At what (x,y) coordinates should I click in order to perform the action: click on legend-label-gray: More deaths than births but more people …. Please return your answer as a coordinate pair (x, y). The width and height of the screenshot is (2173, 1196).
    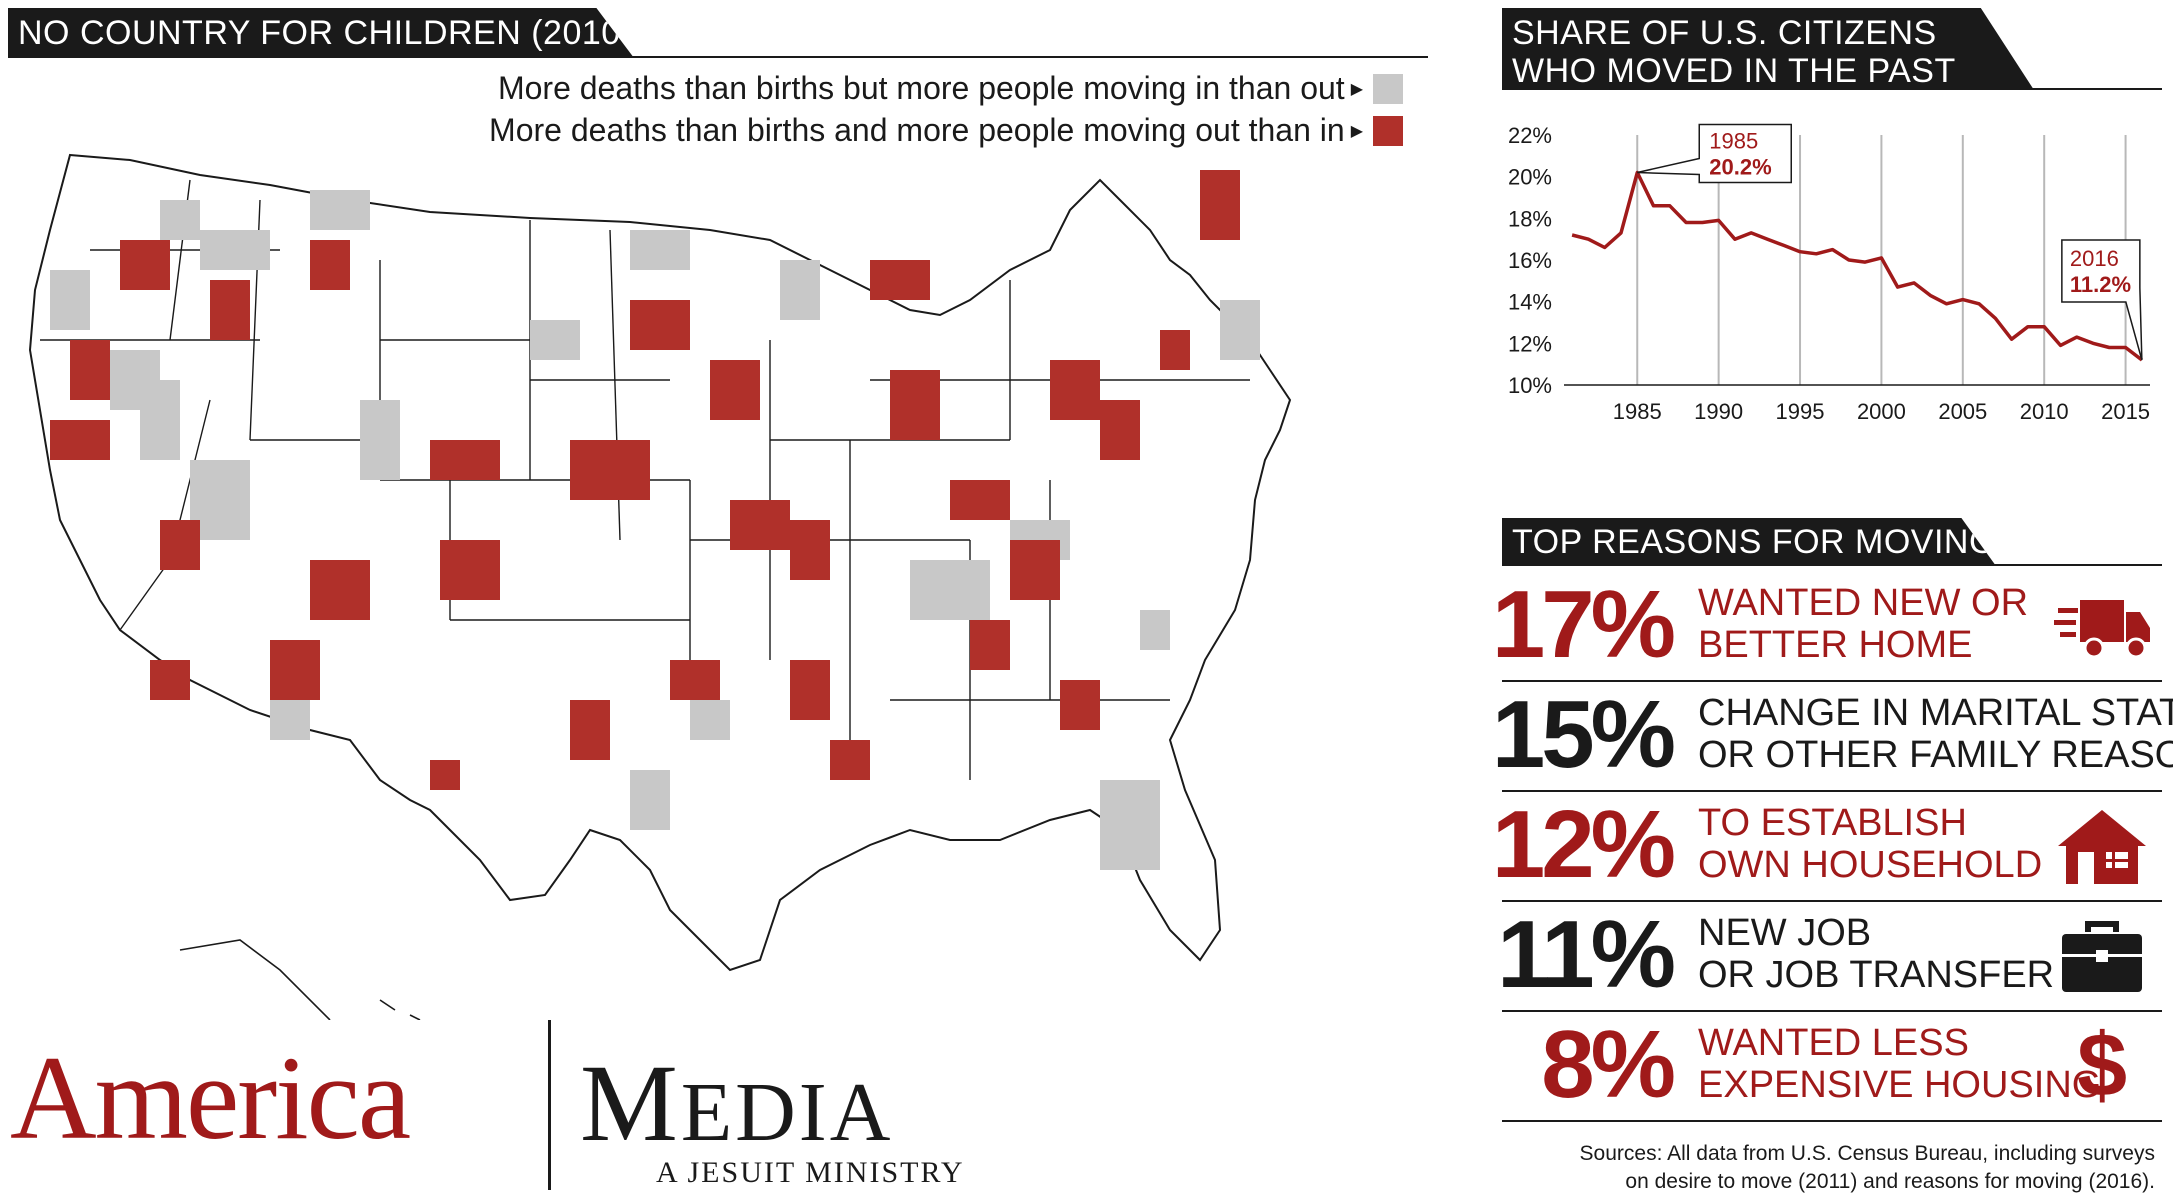
    Looking at the image, I should click on (921, 88).